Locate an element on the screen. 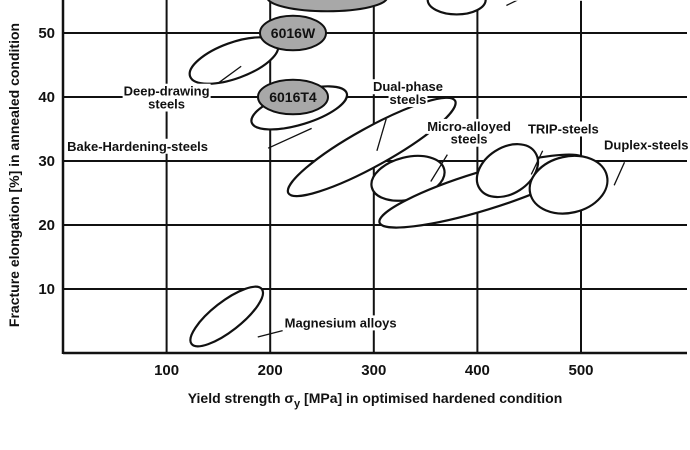 The height and width of the screenshot is (450, 690). x-tick-label: 500 is located at coordinates (580, 370).